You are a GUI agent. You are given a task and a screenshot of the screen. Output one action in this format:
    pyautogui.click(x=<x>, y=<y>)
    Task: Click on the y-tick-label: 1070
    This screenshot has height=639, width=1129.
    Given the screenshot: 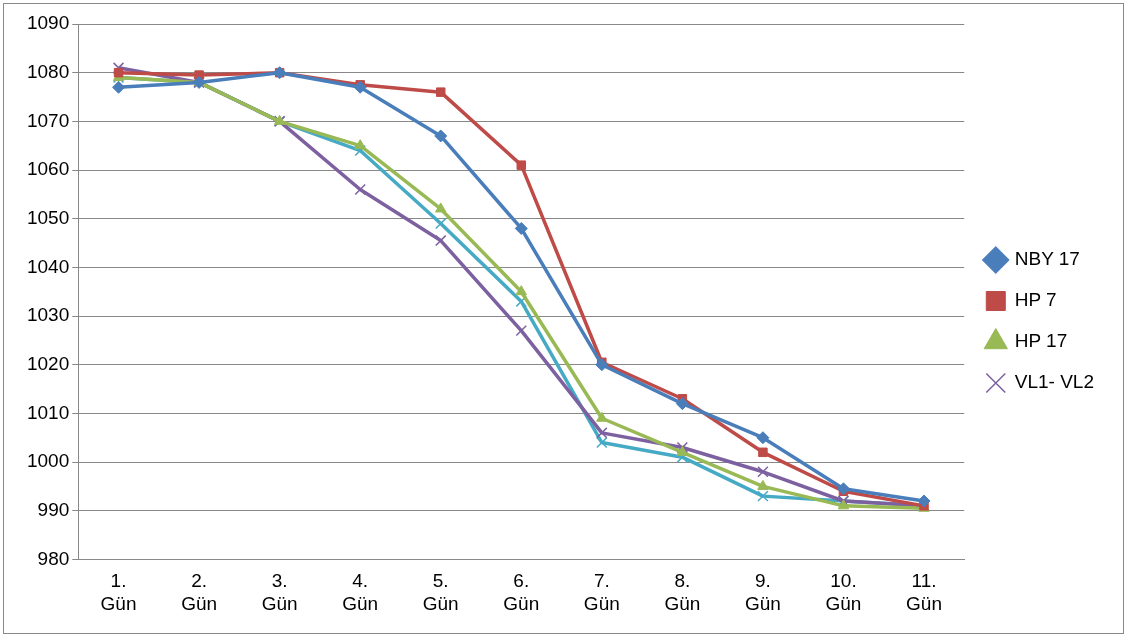 What is the action you would take?
    pyautogui.click(x=48, y=120)
    